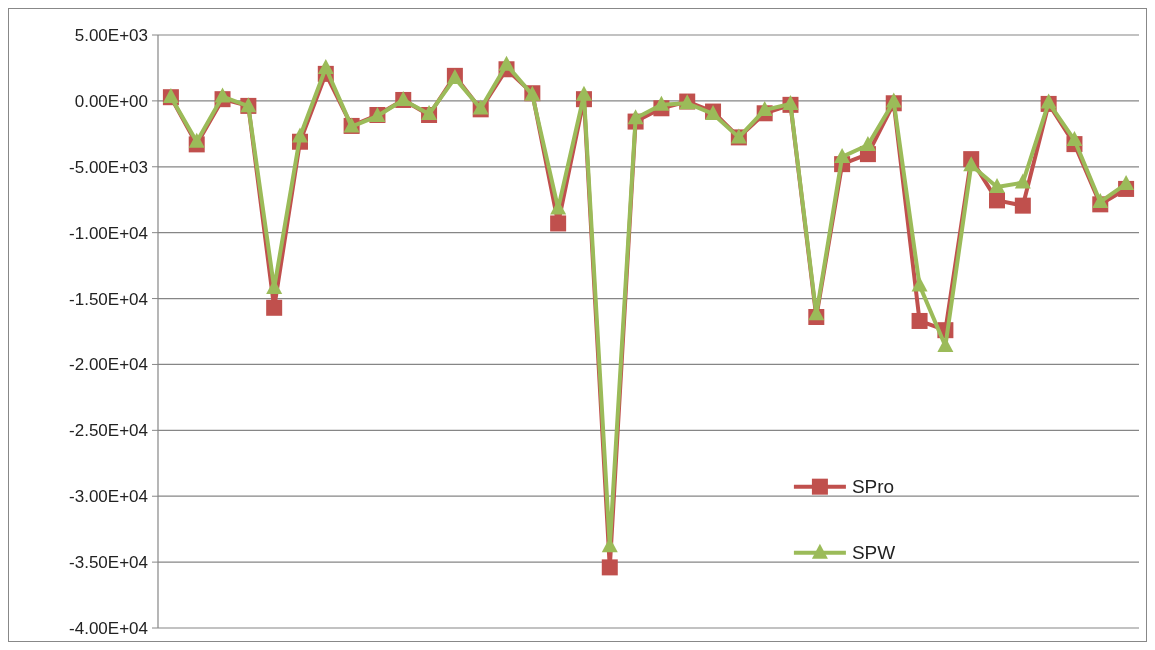 This screenshot has width=1155, height=650. What do you see at coordinates (873, 553) in the screenshot?
I see `legend-label: SPW` at bounding box center [873, 553].